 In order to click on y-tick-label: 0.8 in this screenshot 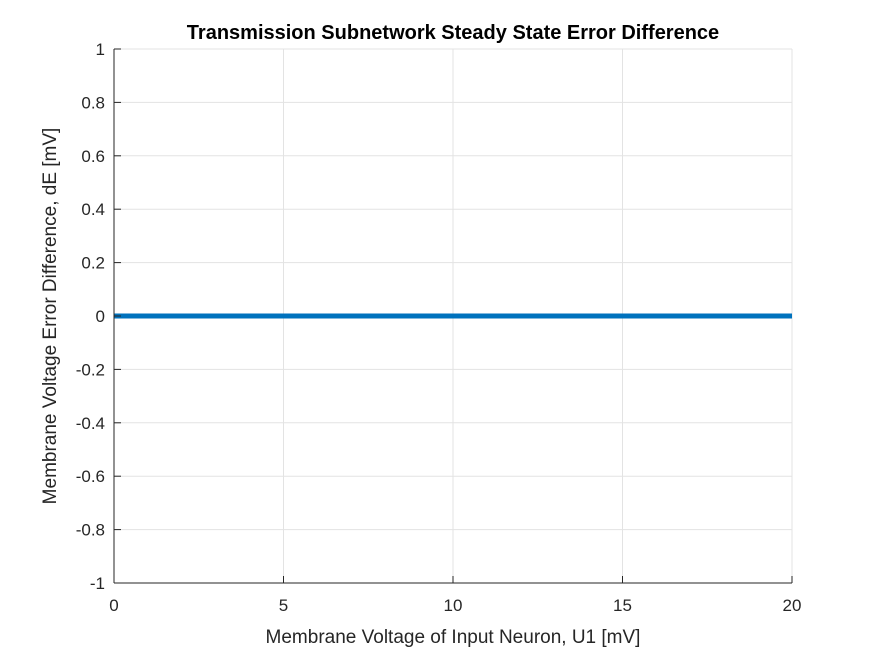, I will do `click(93, 102)`.